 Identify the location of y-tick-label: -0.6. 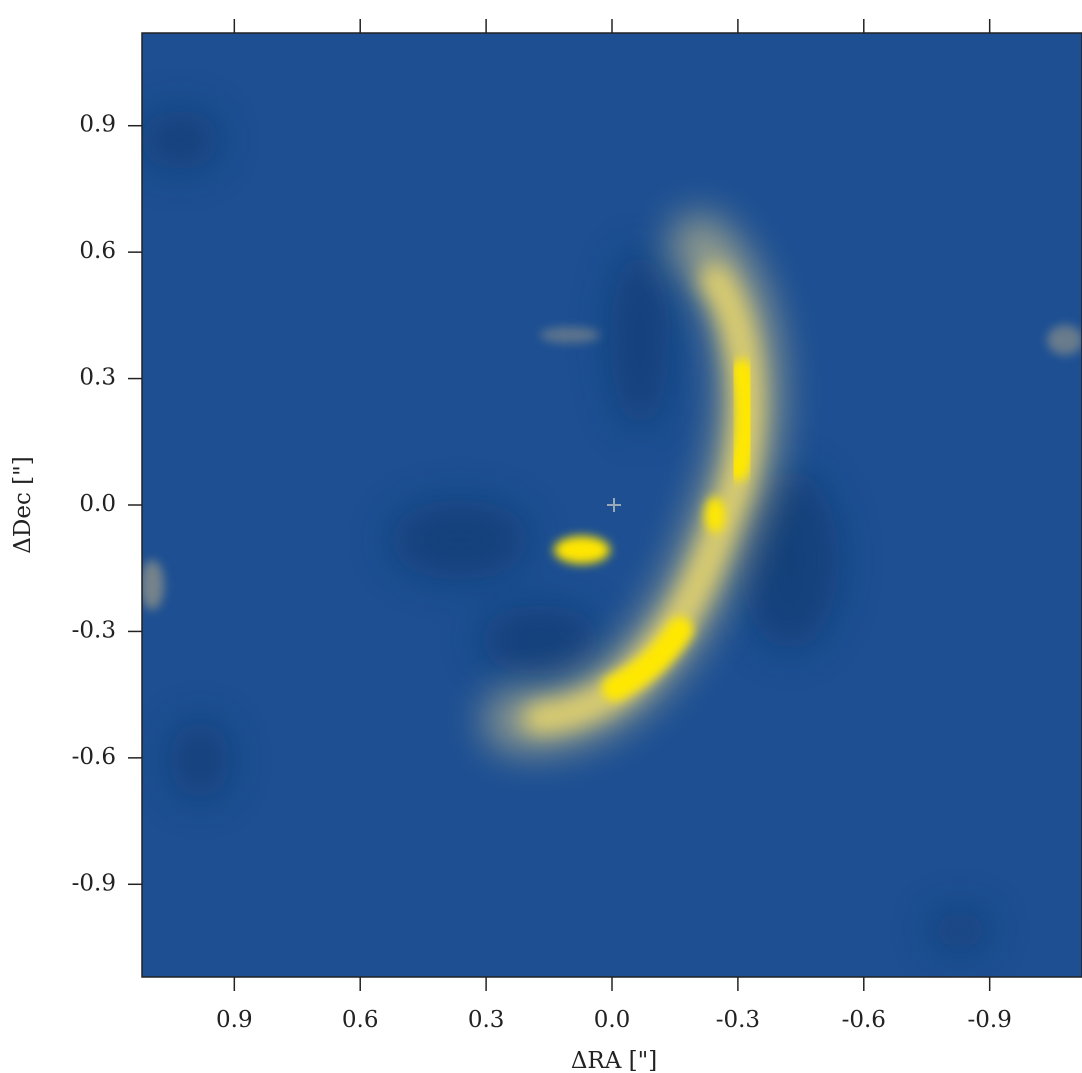
(94, 757).